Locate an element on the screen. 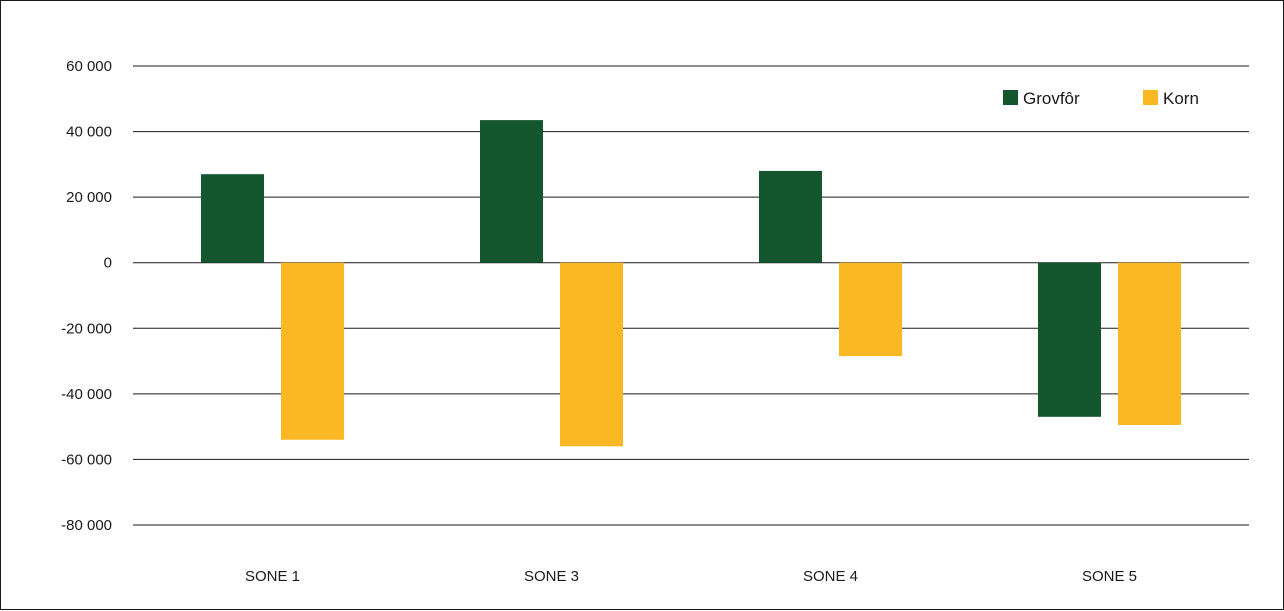 The height and width of the screenshot is (611, 1284). x-axis-ticks: SONE 1 SONE 3 SONE 4 SONE 5 is located at coordinates (691, 576).